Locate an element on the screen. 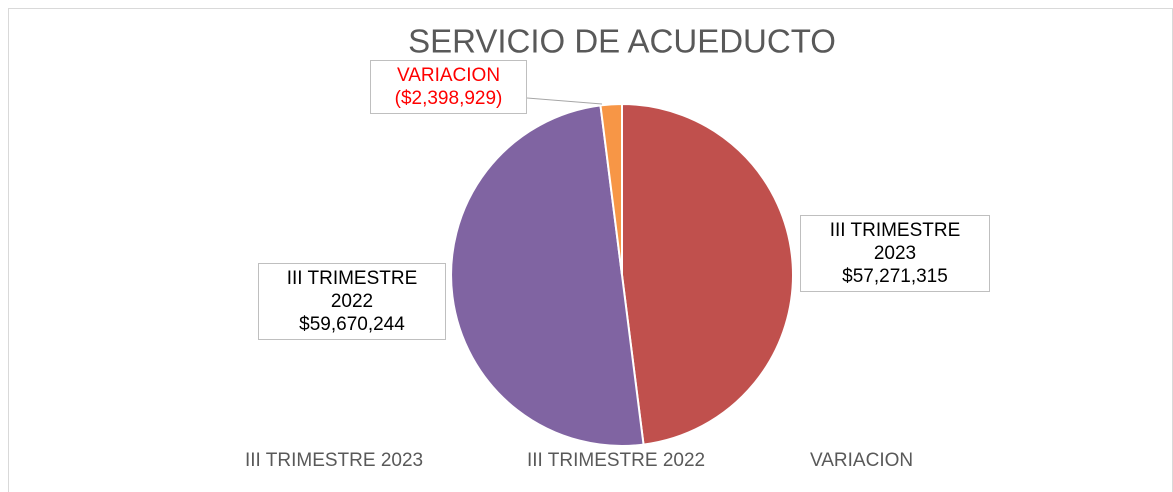 This screenshot has width=1173, height=492. data-label: III TRIMESTRE 2023 $57,271,315 is located at coordinates (895, 253).